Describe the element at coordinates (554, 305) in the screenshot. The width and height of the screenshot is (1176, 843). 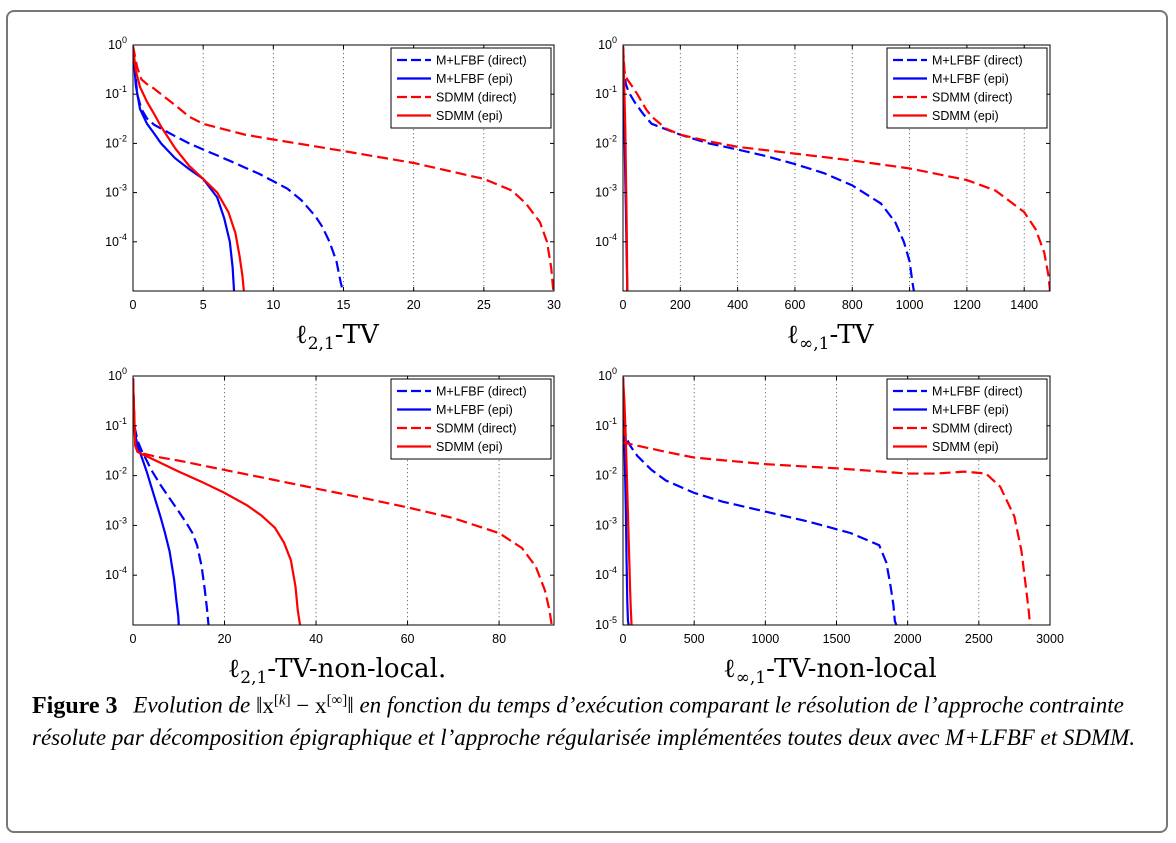
I see `x-tick-label: 30` at that location.